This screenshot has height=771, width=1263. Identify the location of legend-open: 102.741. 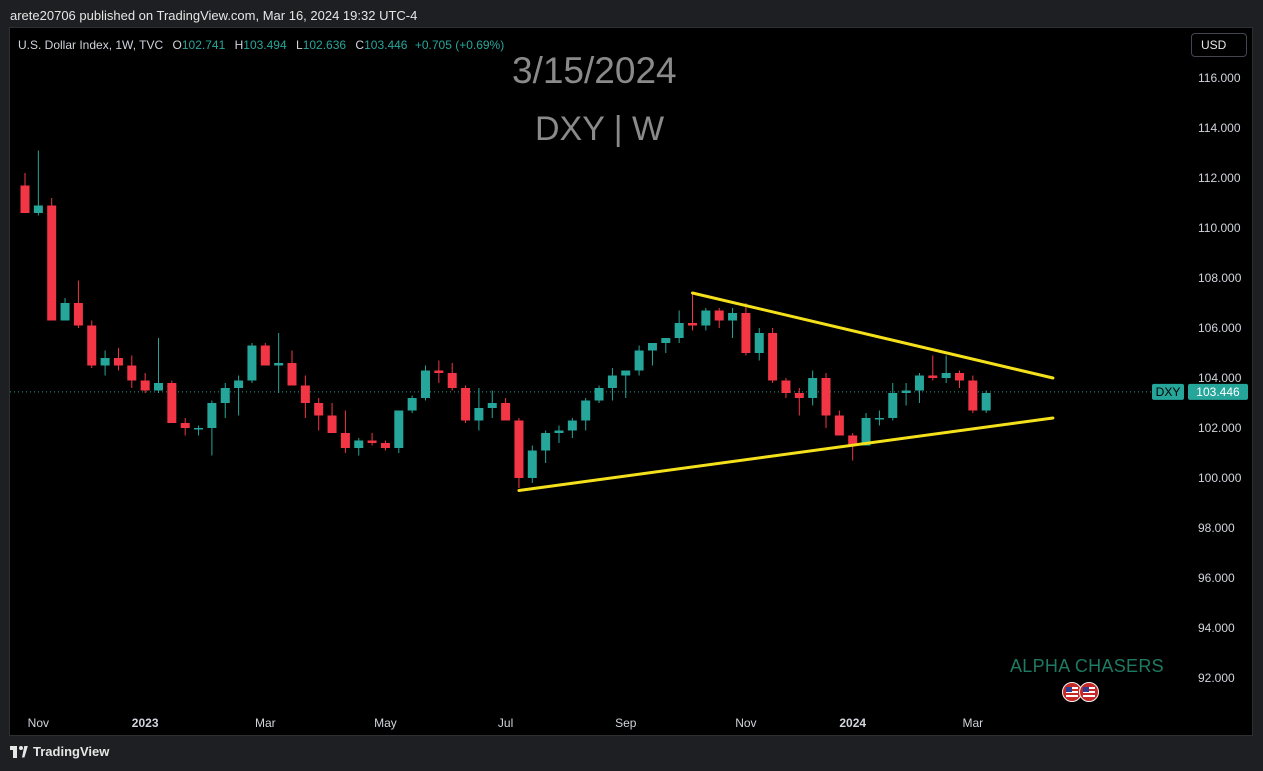
(203, 45).